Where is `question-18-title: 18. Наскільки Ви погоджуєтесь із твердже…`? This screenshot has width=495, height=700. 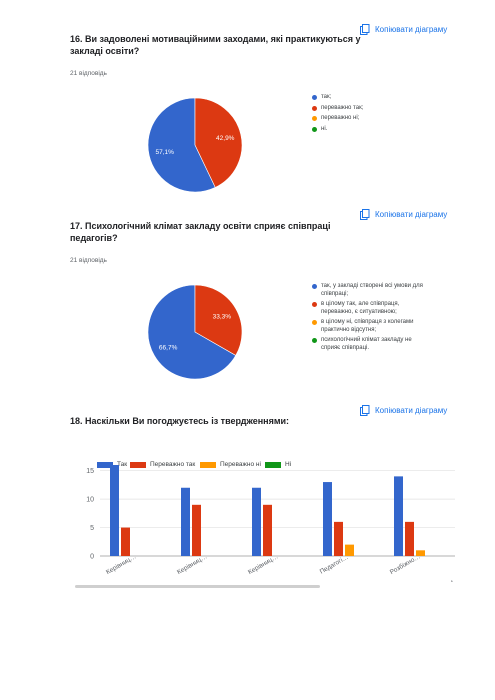 question-18-title: 18. Наскільки Ви погоджуєтесь із твердже… is located at coordinates (180, 421).